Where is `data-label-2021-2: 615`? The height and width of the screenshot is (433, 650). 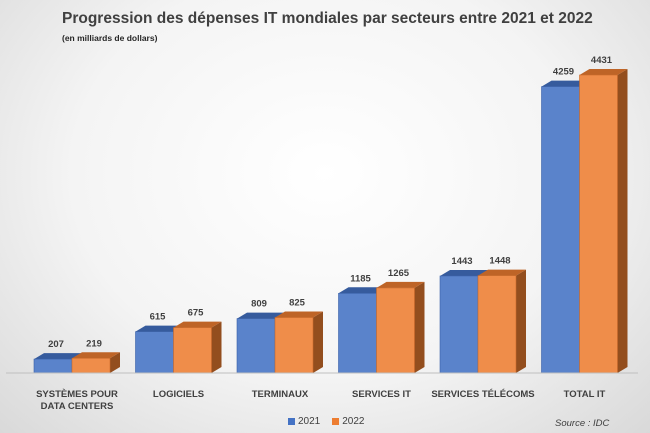
data-label-2021-2: 615 is located at coordinates (158, 317).